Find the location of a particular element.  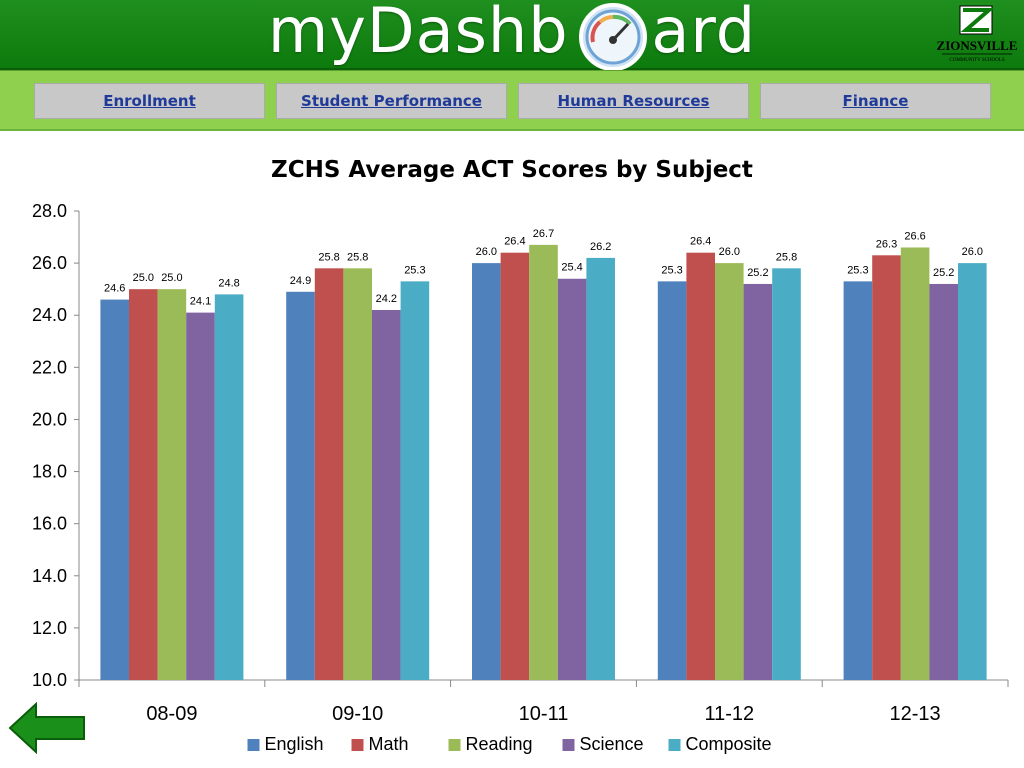

x-tick-label: 11-12 is located at coordinates (729, 714).